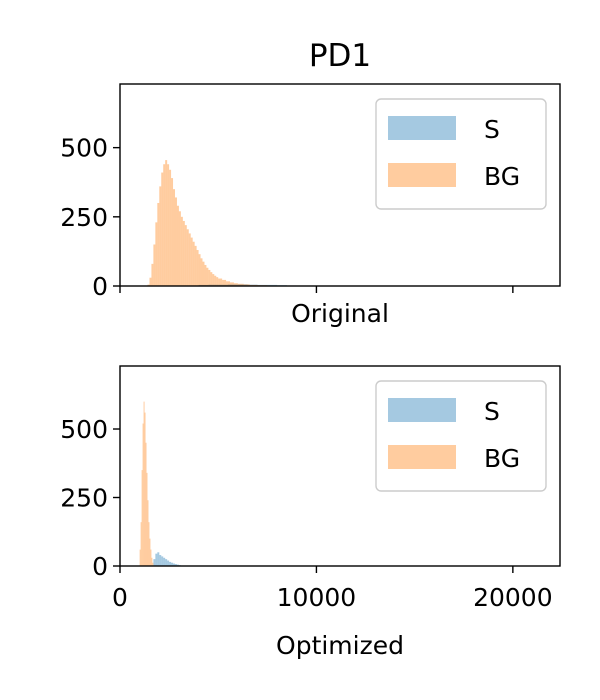 The image size is (600, 700). Describe the element at coordinates (317, 597) in the screenshot. I see `x-tick-label: 10000` at that location.